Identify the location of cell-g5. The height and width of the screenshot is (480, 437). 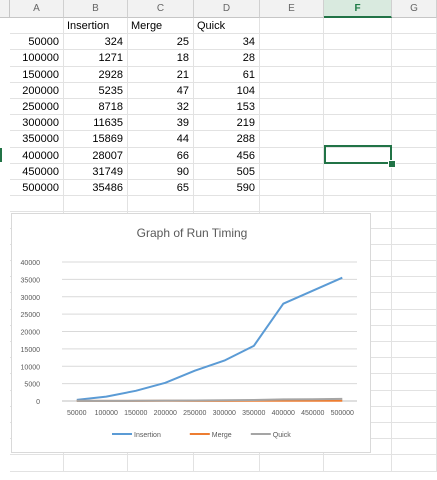
(414, 90).